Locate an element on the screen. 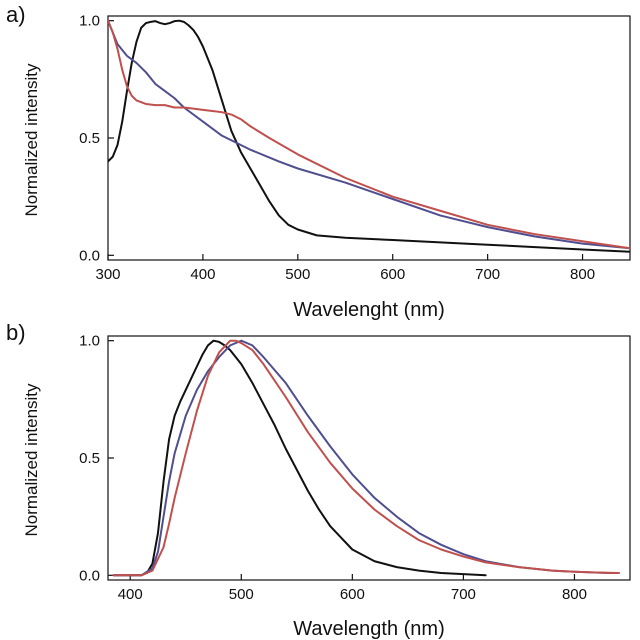  panel-a-x-tick-label: 800 is located at coordinates (582, 274).